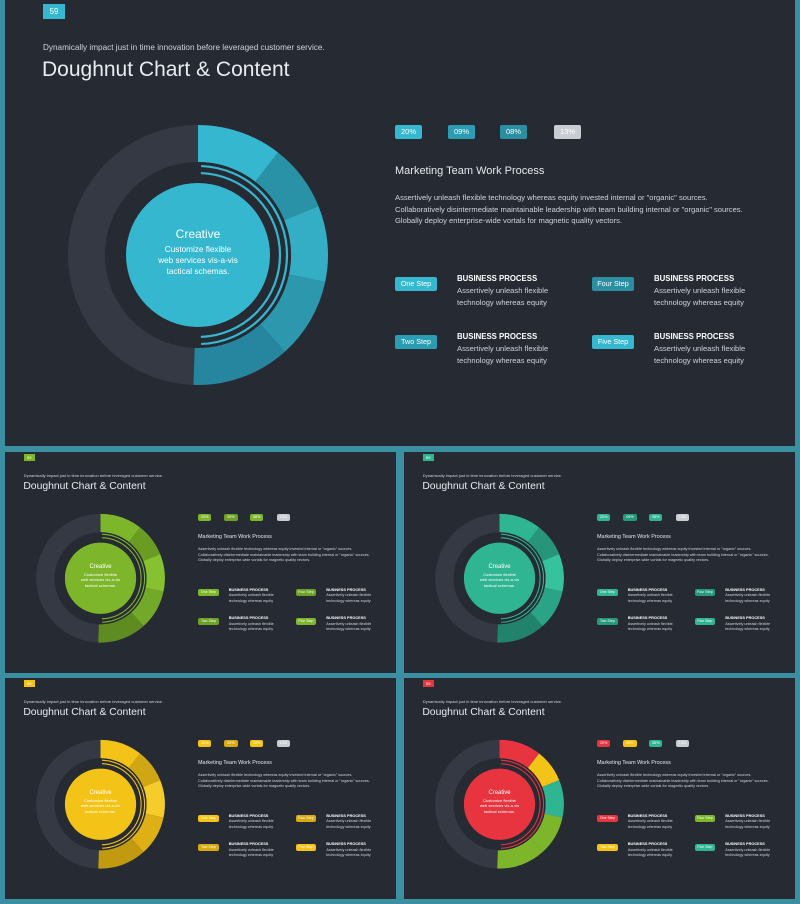 This screenshot has width=800, height=904. What do you see at coordinates (205, 743) in the screenshot?
I see `percent-pill: 20%` at bounding box center [205, 743].